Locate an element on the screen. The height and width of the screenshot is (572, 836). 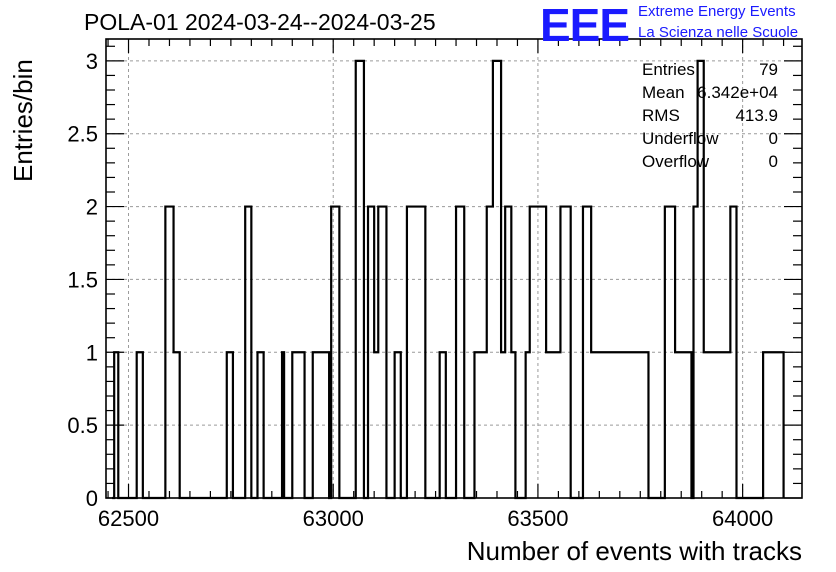
stats-mean-value: 6.342e+04 is located at coordinates (737, 92).